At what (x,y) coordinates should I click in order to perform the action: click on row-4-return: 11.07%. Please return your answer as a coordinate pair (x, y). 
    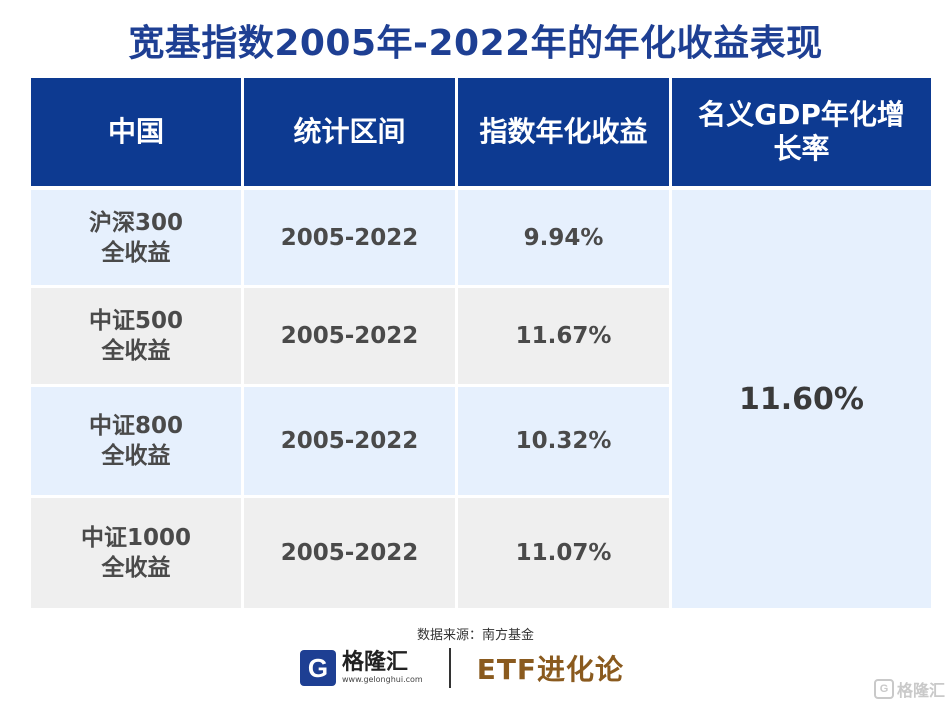
    Looking at the image, I should click on (563, 553).